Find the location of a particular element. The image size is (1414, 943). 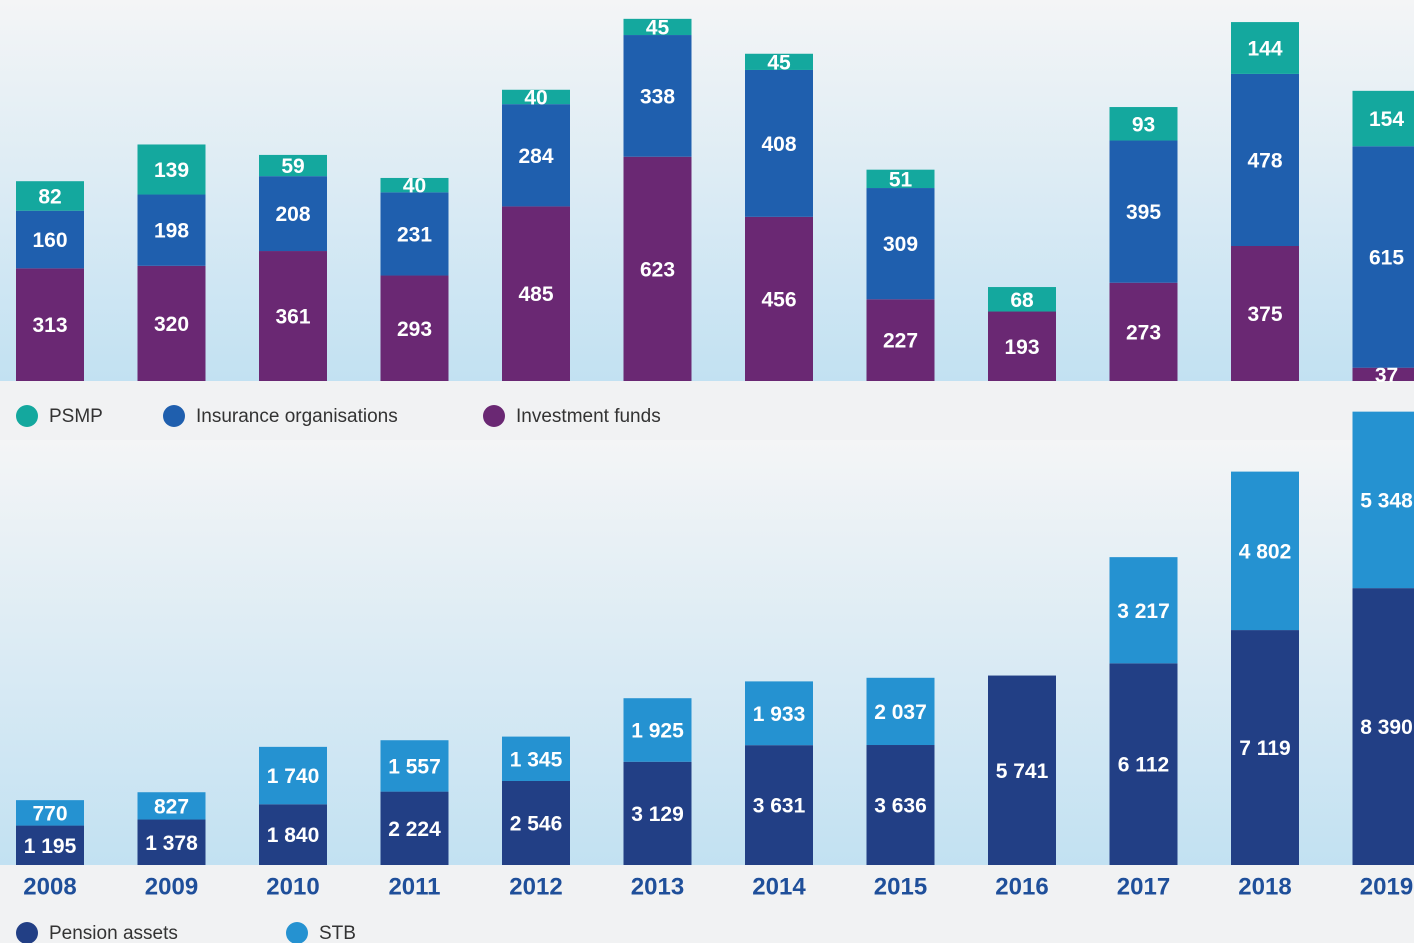

data-label: 2 546 is located at coordinates (536, 824).